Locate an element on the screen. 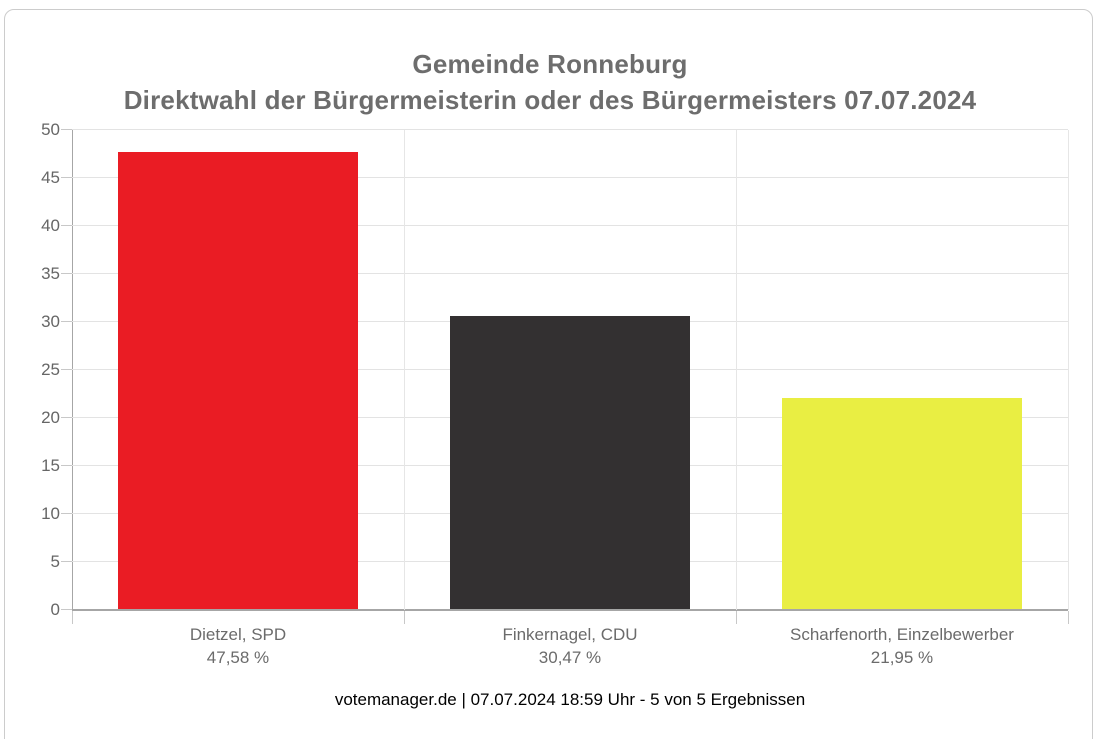 This screenshot has height=739, width=1100. y-tick-label-0: 0 is located at coordinates (55, 609).